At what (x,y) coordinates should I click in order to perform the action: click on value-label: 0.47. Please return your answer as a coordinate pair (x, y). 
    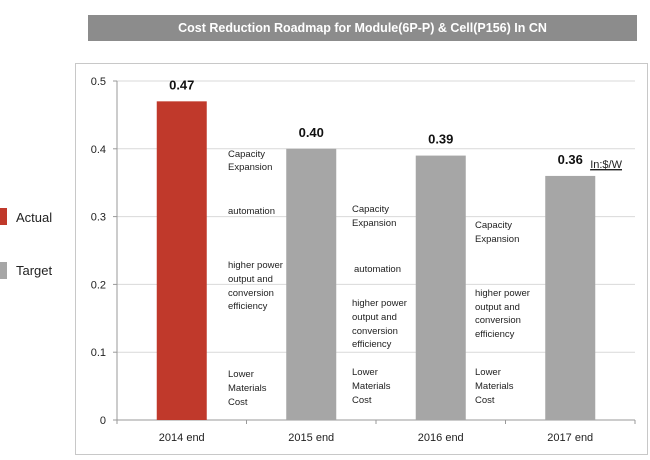
    Looking at the image, I should click on (181, 84).